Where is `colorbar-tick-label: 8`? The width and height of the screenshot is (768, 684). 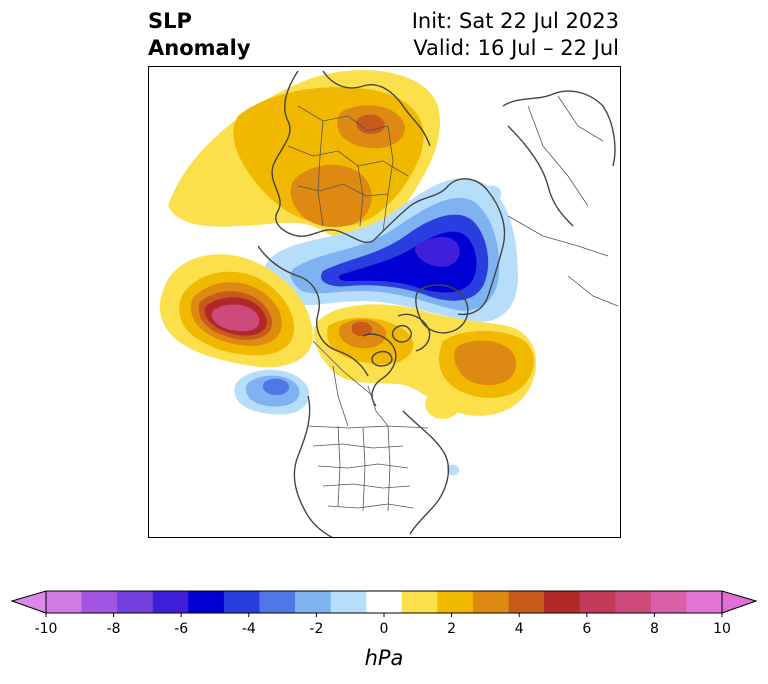
colorbar-tick-label: 8 is located at coordinates (654, 629).